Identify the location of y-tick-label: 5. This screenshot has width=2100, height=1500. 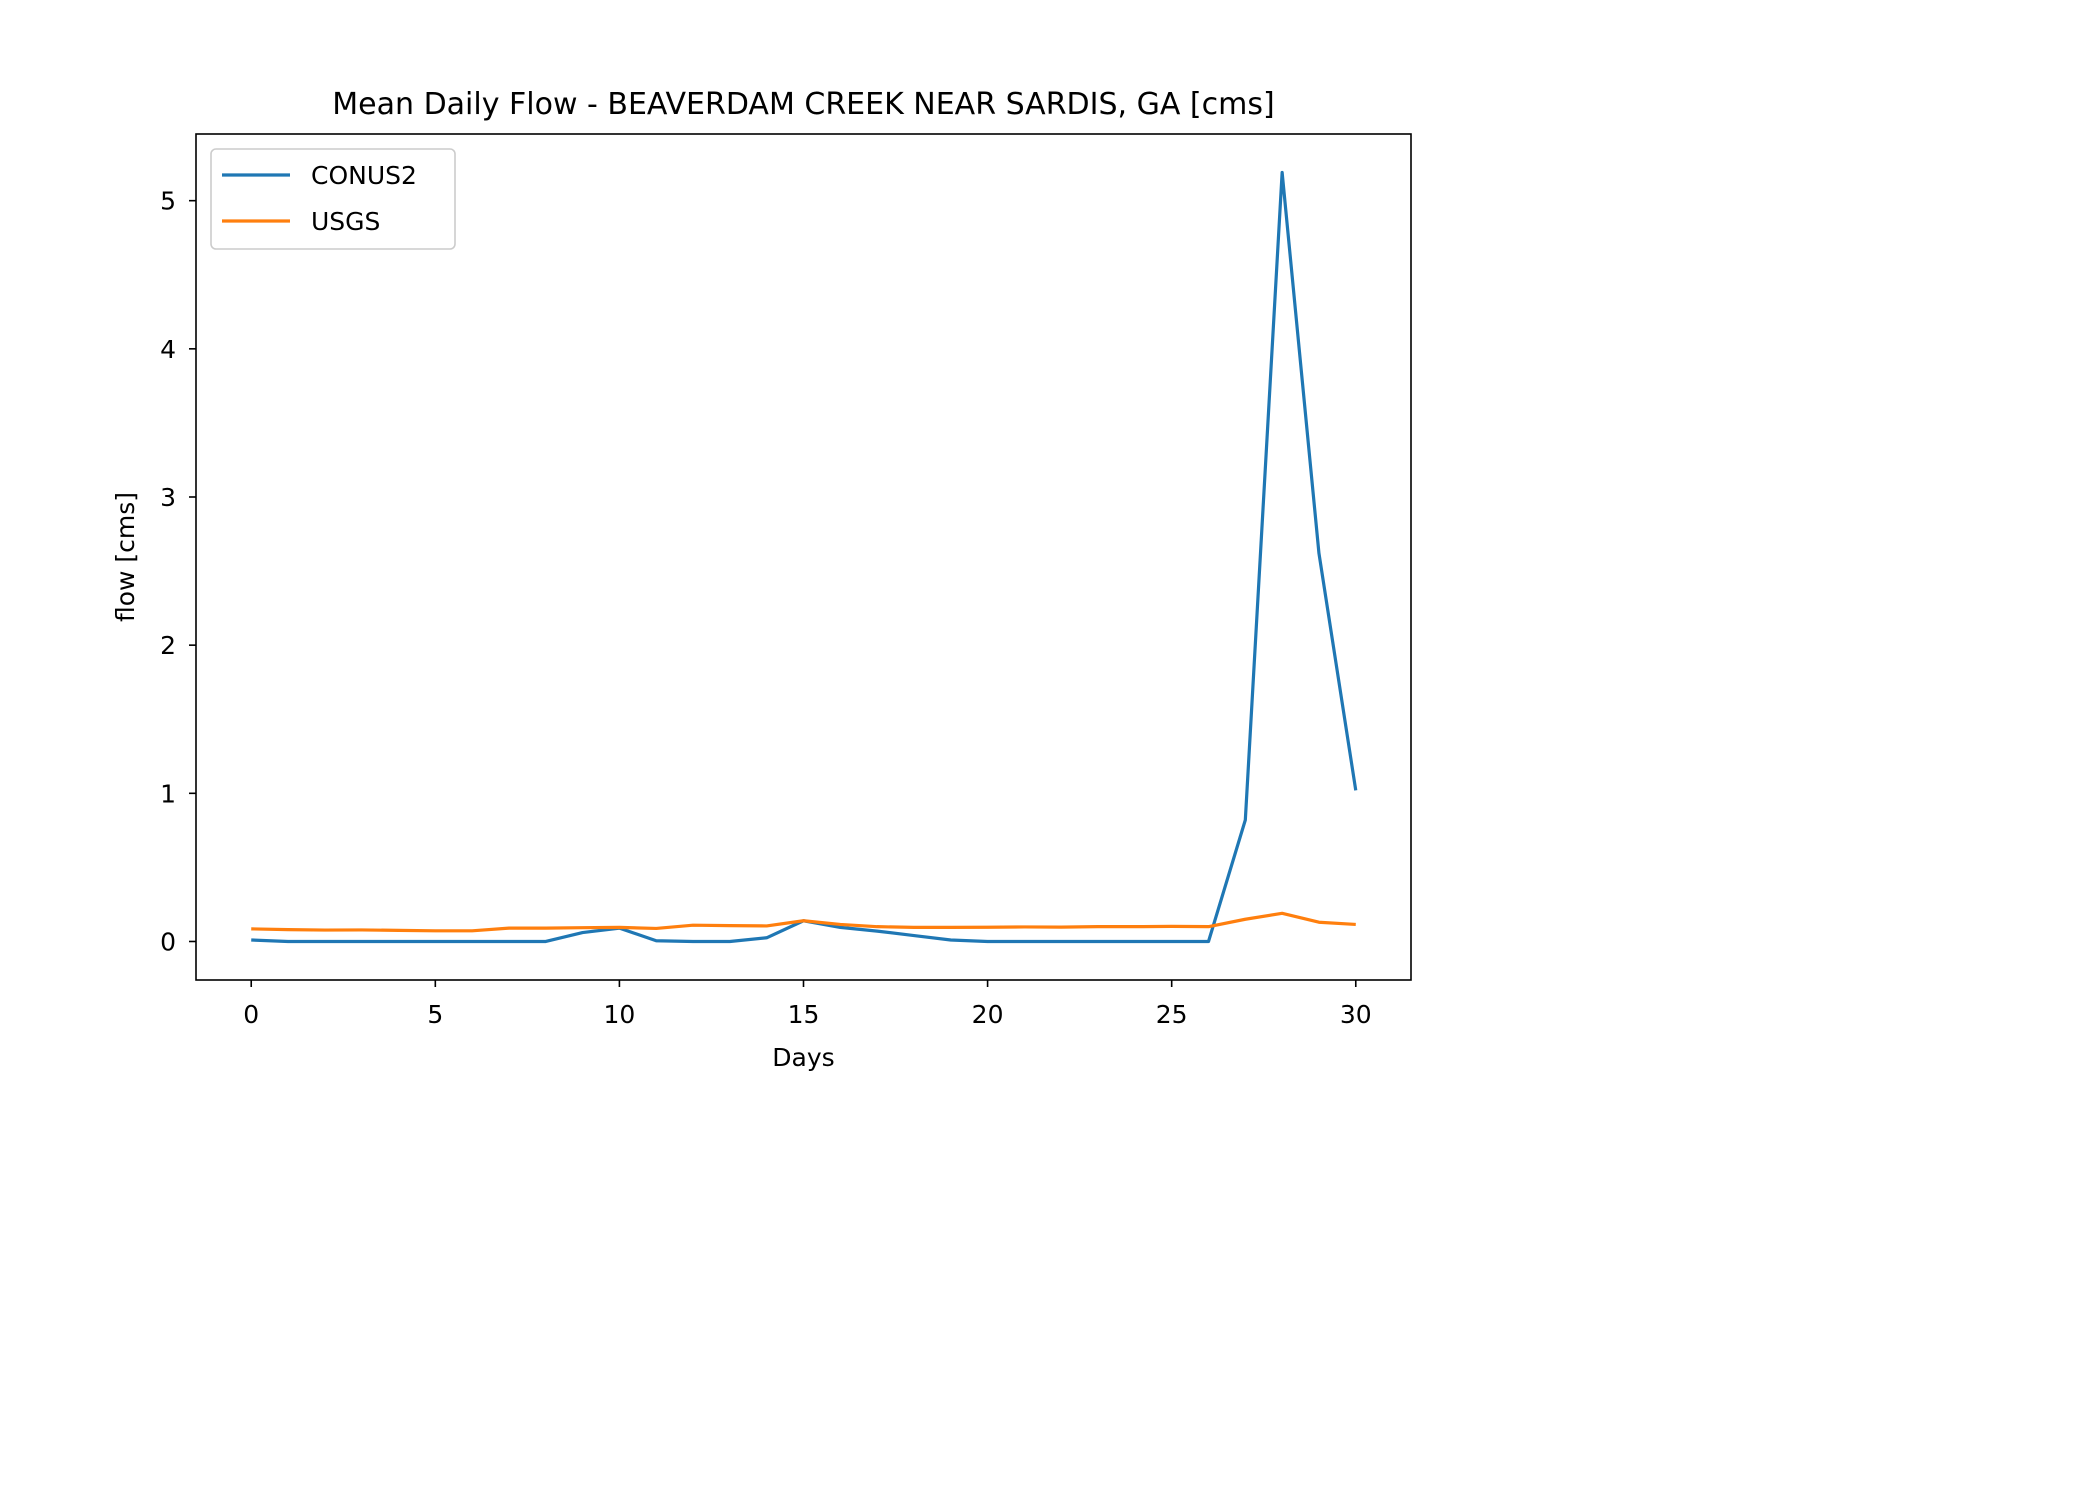
(168, 201).